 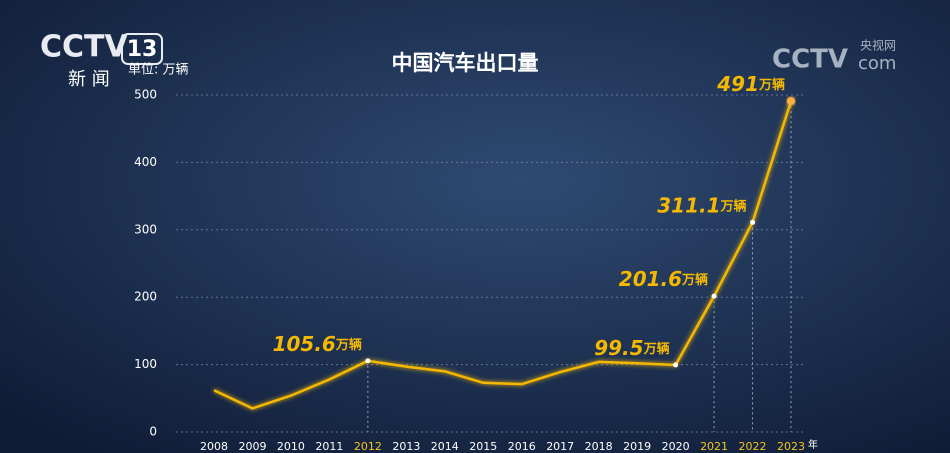 I want to click on x-tick-label: 2008, so click(x=214, y=446).